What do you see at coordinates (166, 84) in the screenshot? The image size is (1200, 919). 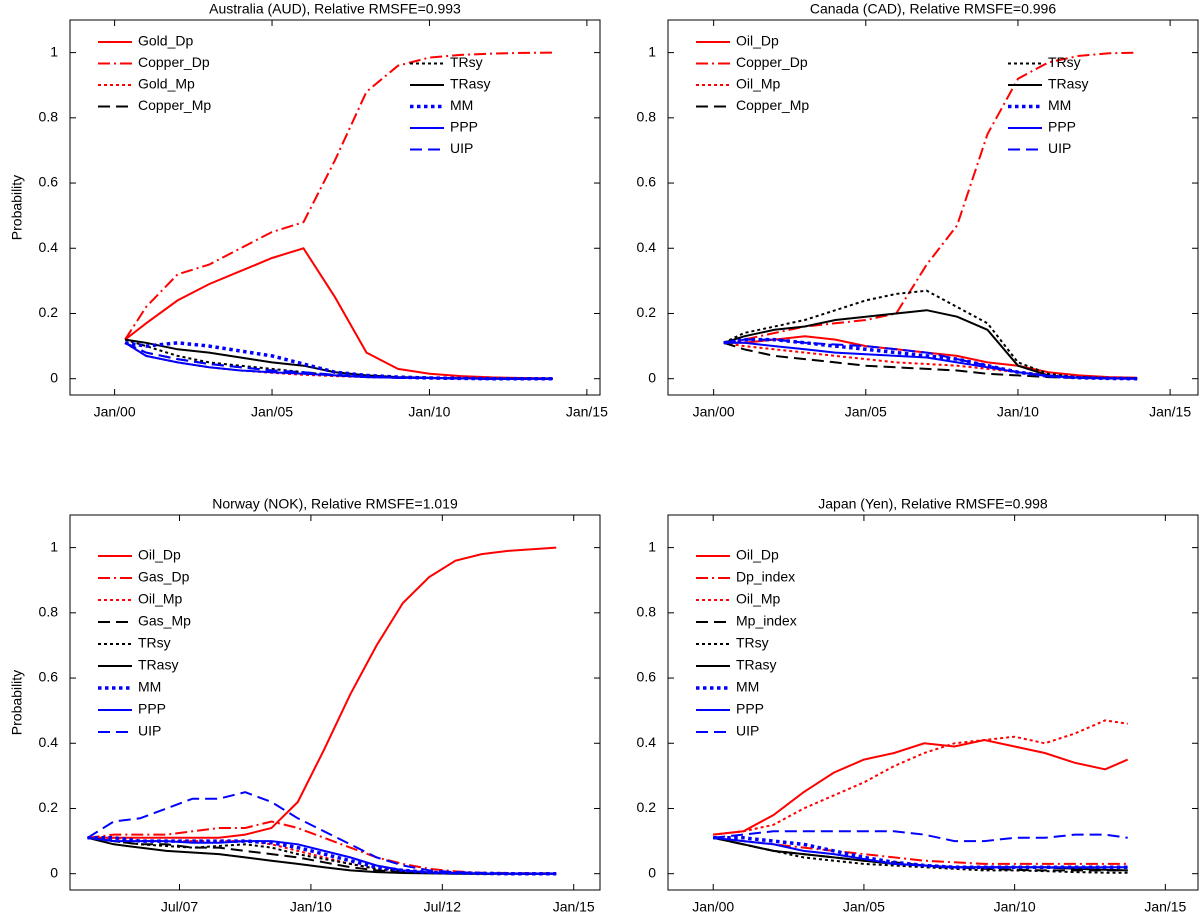 I see `legend-label: Gold_Mp` at bounding box center [166, 84].